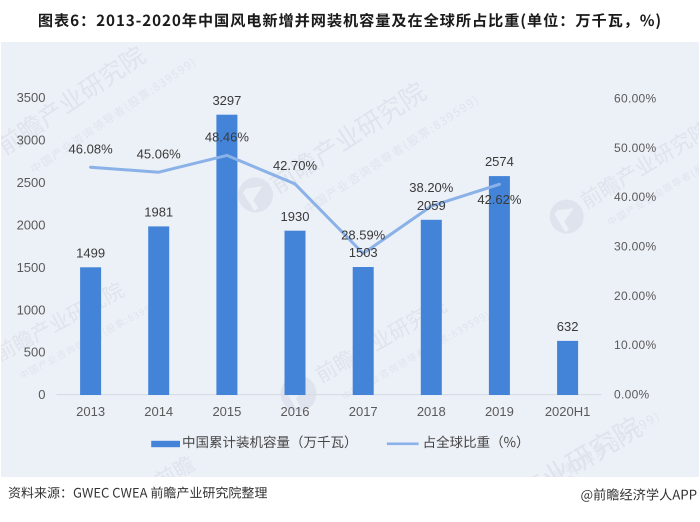 This screenshot has height=522, width=700. What do you see at coordinates (31, 140) in the screenshot?
I see `svg-text: 3000` at bounding box center [31, 140].